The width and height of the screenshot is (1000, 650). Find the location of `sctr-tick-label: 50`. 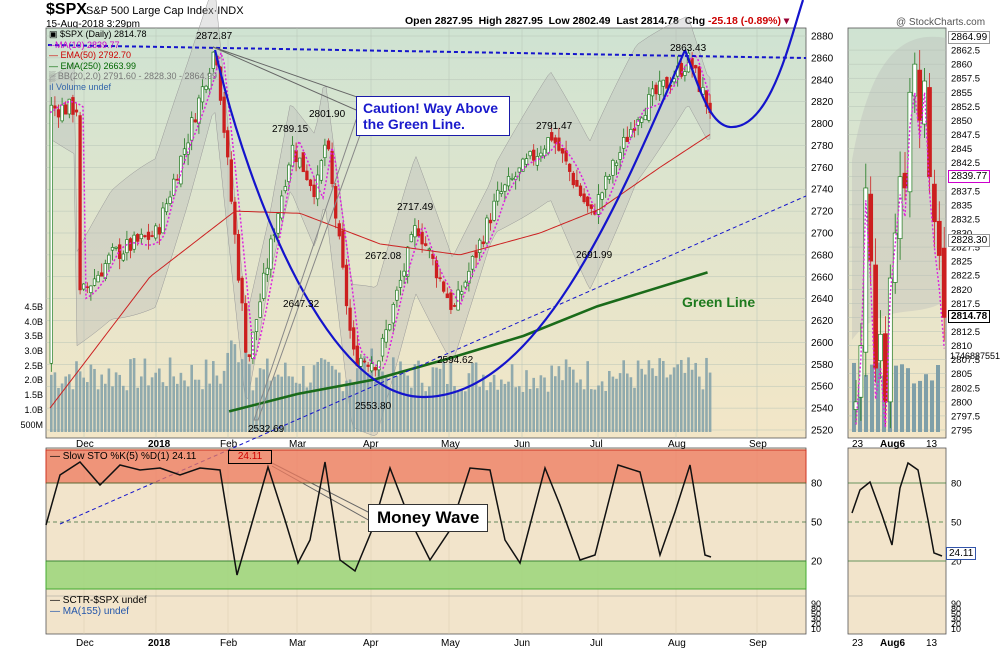

sctr-tick-label: 50 is located at coordinates (816, 614).